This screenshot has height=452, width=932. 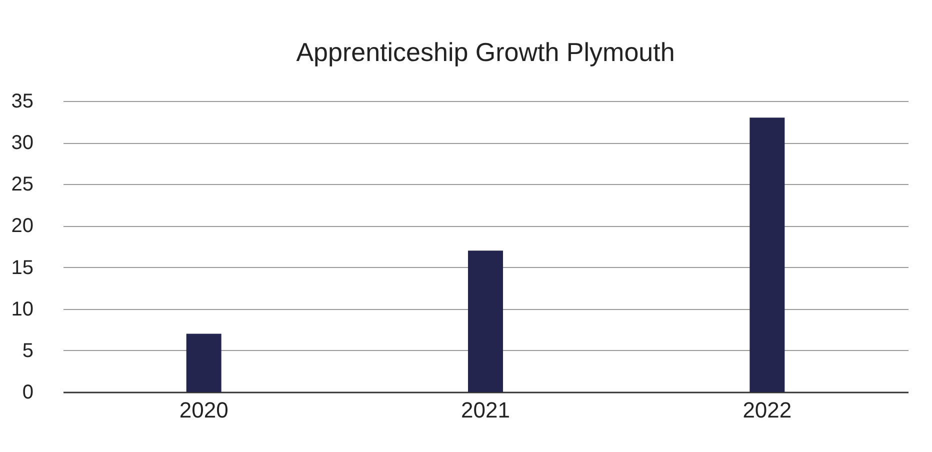 What do you see at coordinates (767, 410) in the screenshot?
I see `x-tick-label: 2022` at bounding box center [767, 410].